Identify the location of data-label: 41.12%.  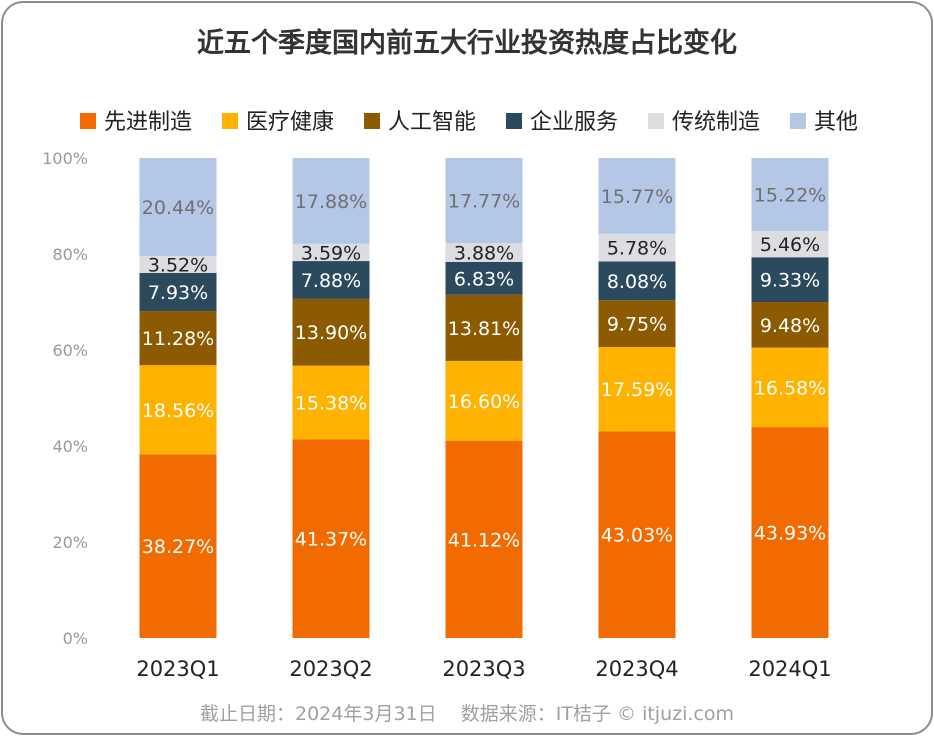
(484, 540).